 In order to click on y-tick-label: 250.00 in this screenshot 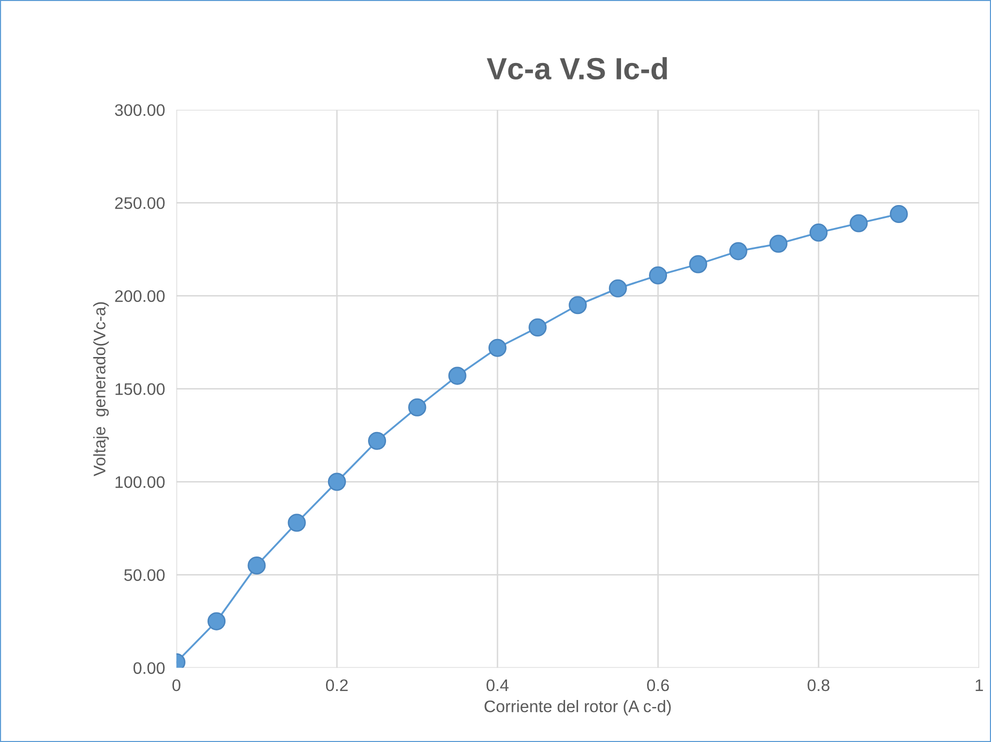, I will do `click(140, 203)`.